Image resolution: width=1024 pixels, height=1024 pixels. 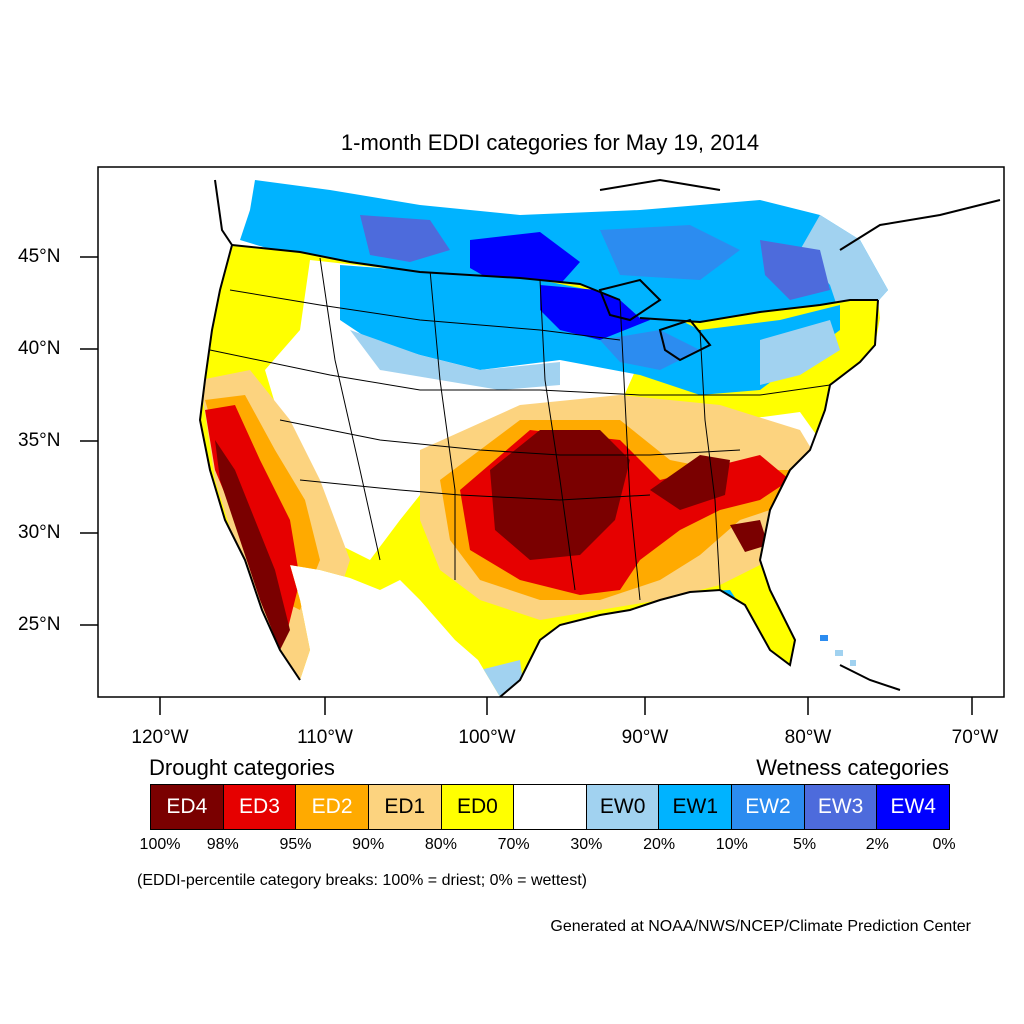 What do you see at coordinates (731, 844) in the screenshot?
I see `break-label: 10%` at bounding box center [731, 844].